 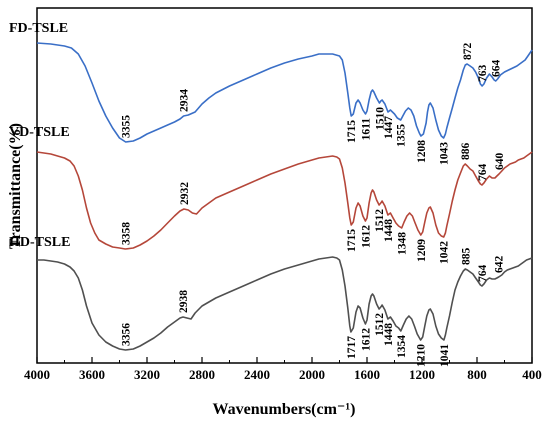 What do you see at coordinates (483, 173) in the screenshot?
I see `peak-label-vd-tsle: 764` at bounding box center [483, 173].